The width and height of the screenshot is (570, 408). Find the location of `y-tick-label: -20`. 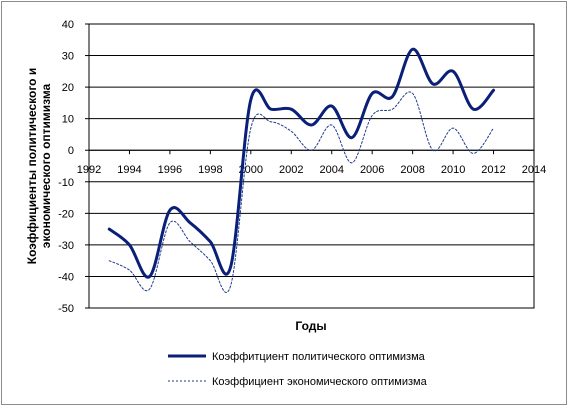

y-tick-label: -20 is located at coordinates (66, 214).